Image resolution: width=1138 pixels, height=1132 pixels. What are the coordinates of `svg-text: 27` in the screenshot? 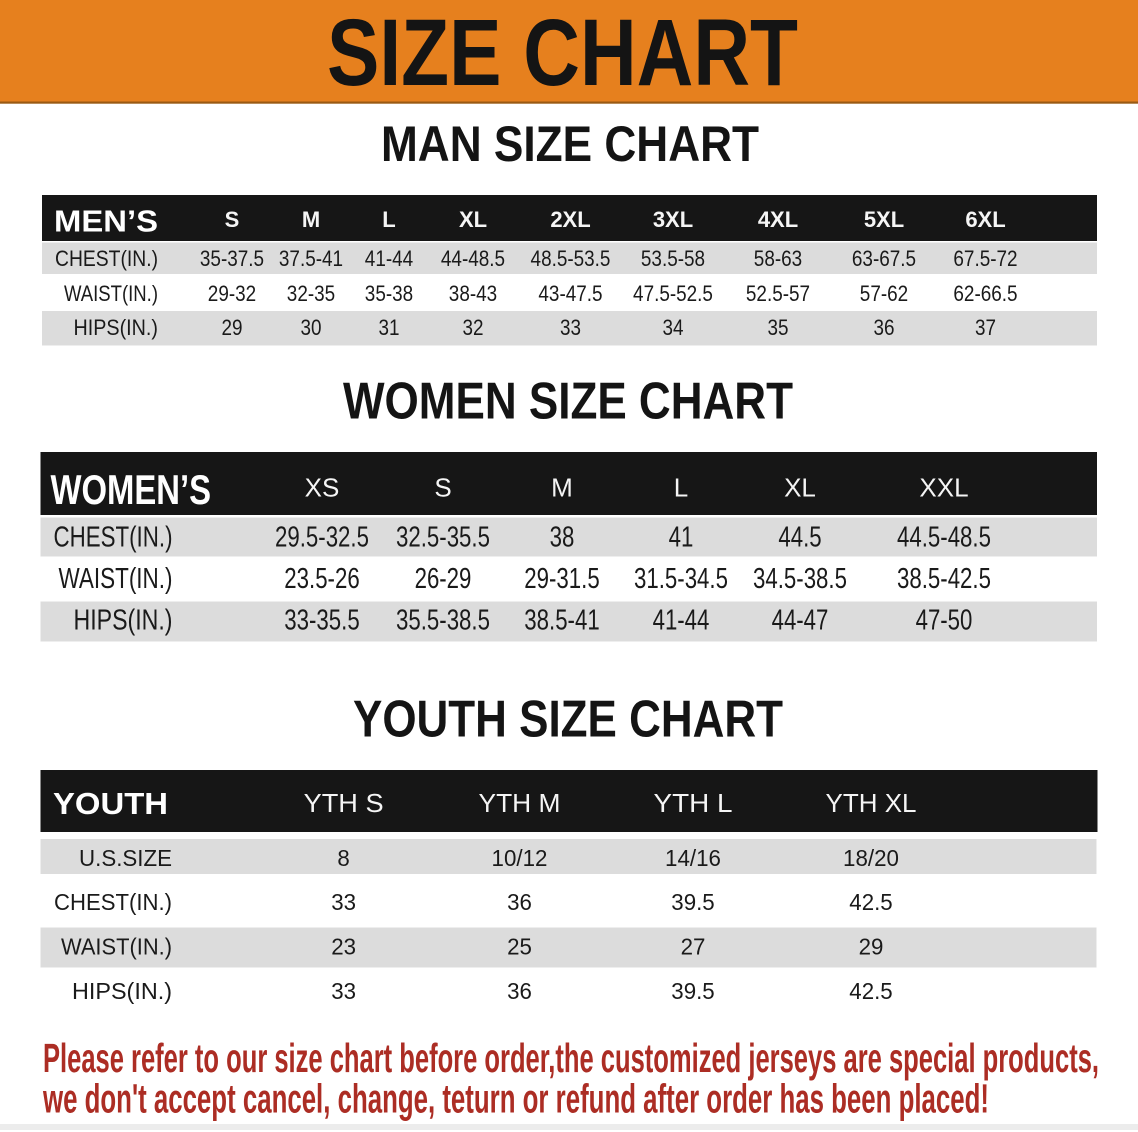 It's located at (693, 947).